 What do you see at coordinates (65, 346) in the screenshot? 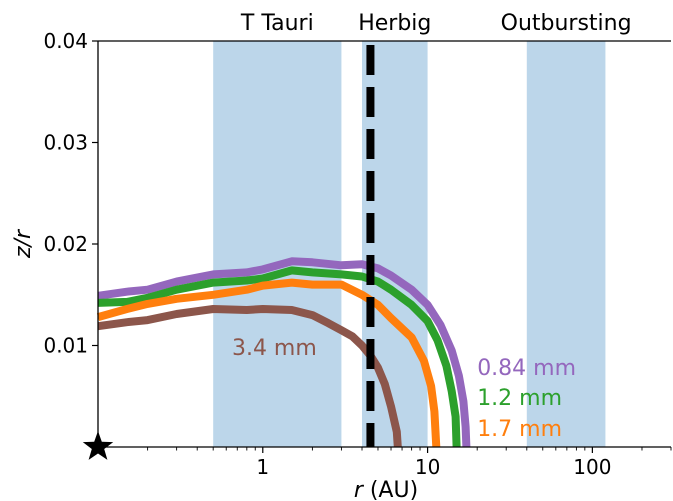
I see `y-tick-label: 0.01` at bounding box center [65, 346].